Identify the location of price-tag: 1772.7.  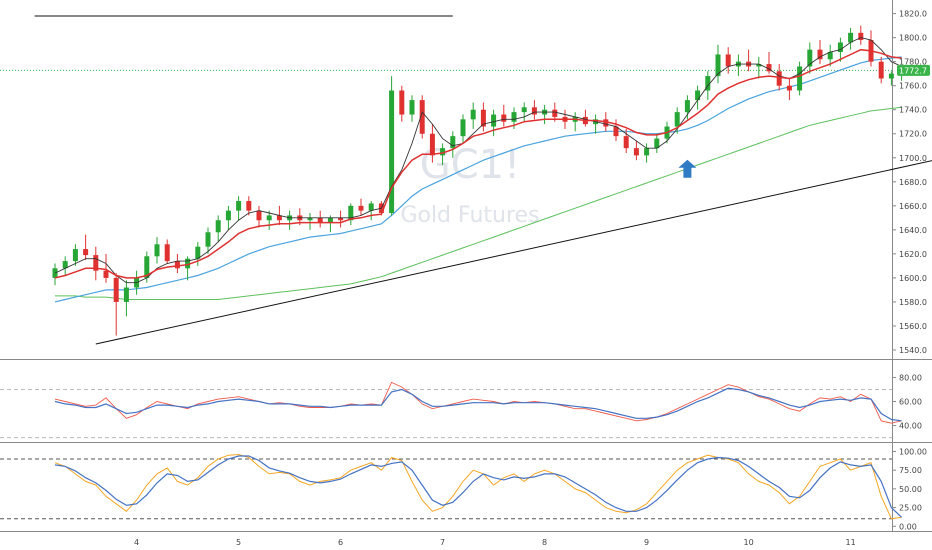
(913, 70).